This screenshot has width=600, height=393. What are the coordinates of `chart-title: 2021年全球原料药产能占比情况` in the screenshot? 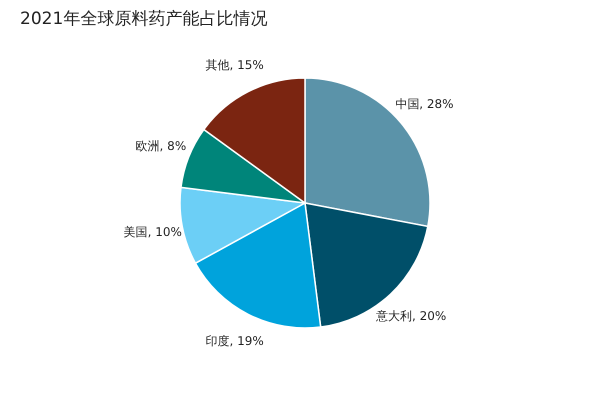 It's located at (144, 19).